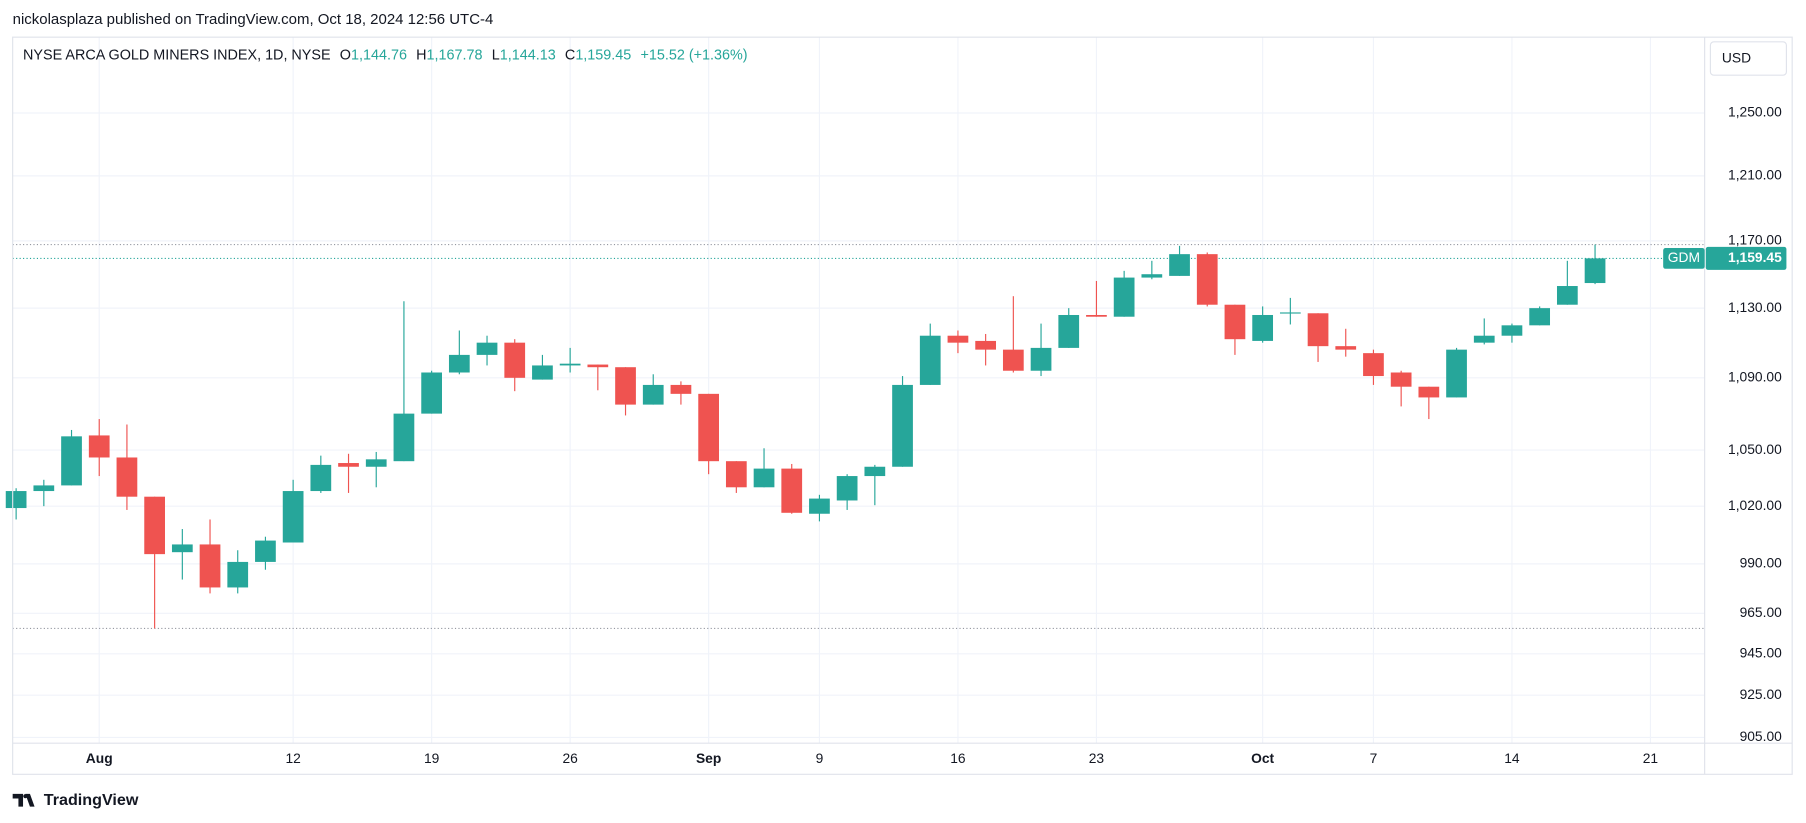 This screenshot has height=823, width=1806. What do you see at coordinates (1650, 758) in the screenshot?
I see `x-tick-label: 21` at bounding box center [1650, 758].